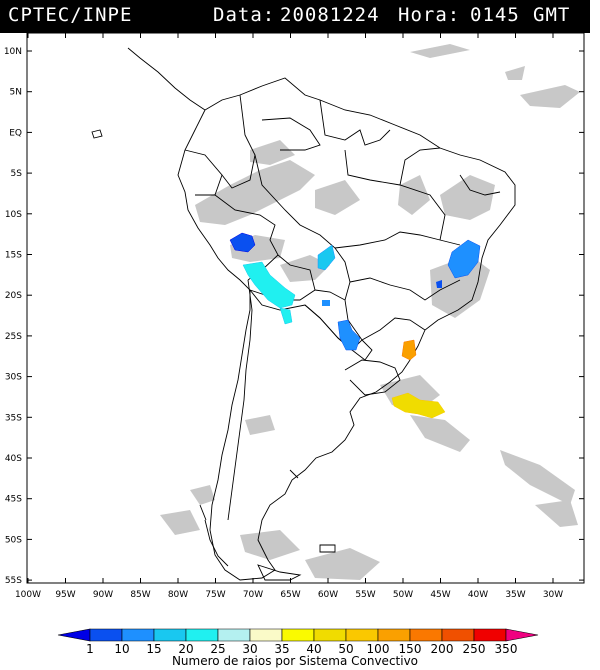  I want to click on lon-tick-label: 70W, so click(253, 595).